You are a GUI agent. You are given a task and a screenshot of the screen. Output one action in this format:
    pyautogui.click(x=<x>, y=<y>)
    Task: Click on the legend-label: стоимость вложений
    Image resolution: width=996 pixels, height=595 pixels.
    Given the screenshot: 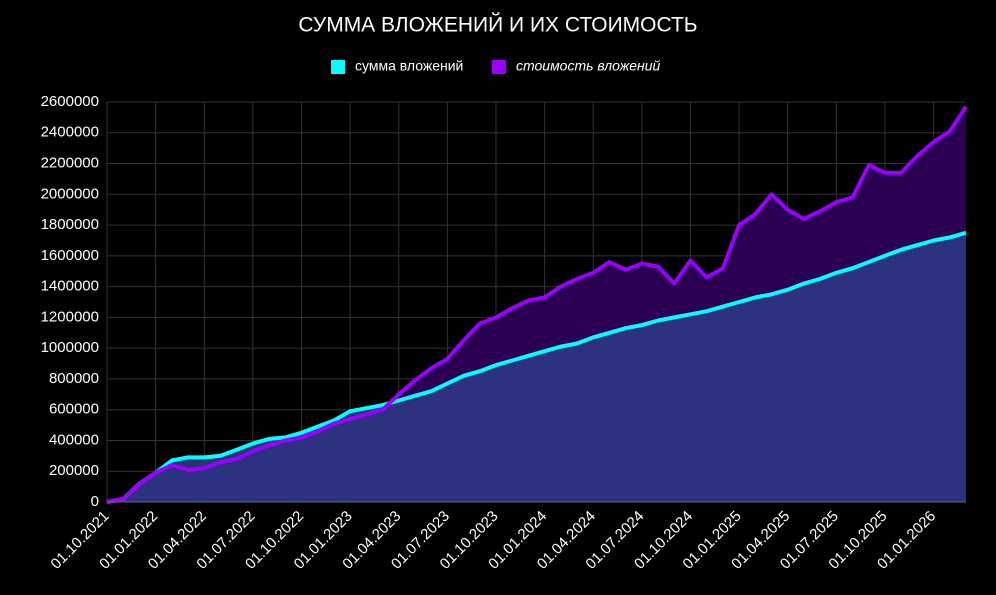 What is the action you would take?
    pyautogui.click(x=588, y=66)
    